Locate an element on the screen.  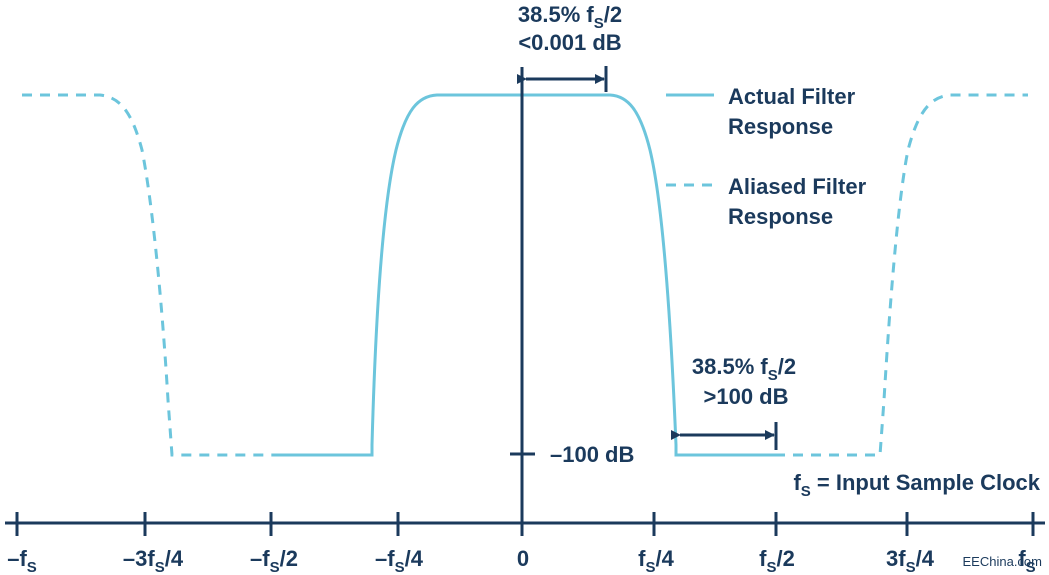
passband-annotation: 38.5% fS/2 <0.001 dB is located at coordinates (569, 47).